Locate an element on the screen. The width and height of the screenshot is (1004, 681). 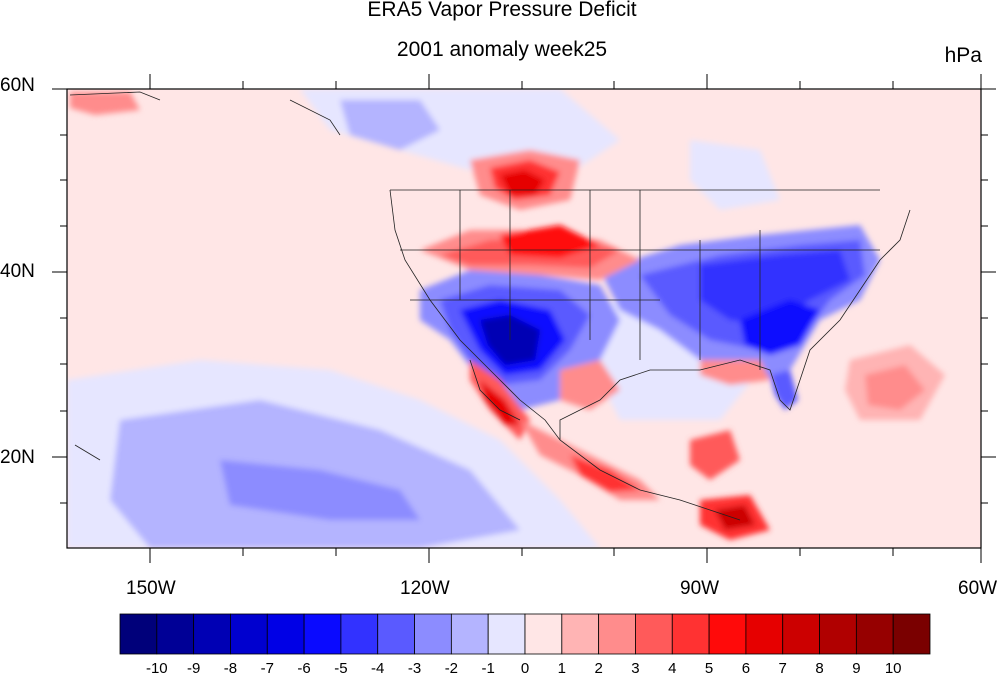
colorbar-tick-label: -2 is located at coordinates (451, 668).